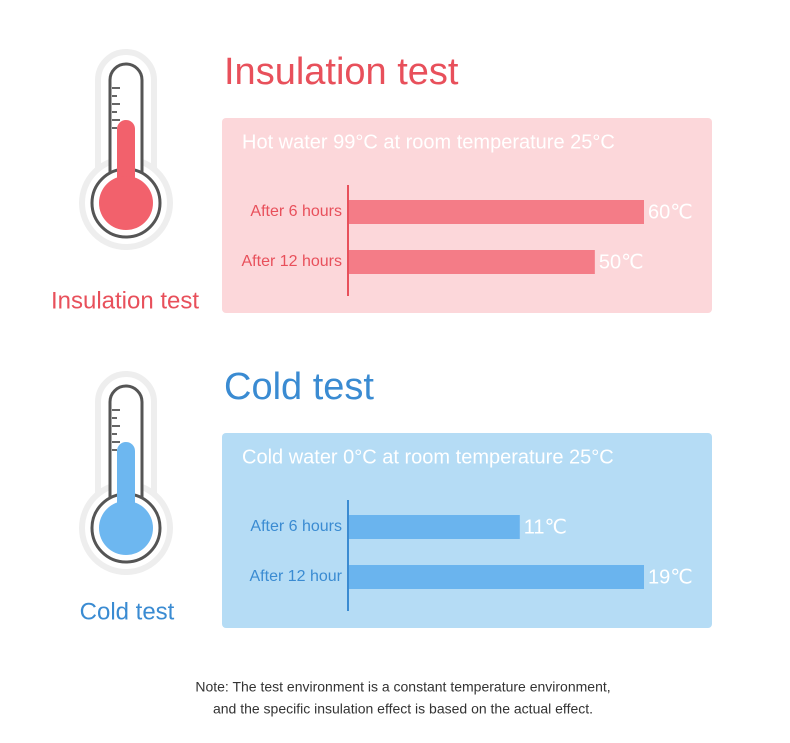 The height and width of the screenshot is (743, 790). Describe the element at coordinates (292, 261) in the screenshot. I see `category-label: After 12 hours` at that location.